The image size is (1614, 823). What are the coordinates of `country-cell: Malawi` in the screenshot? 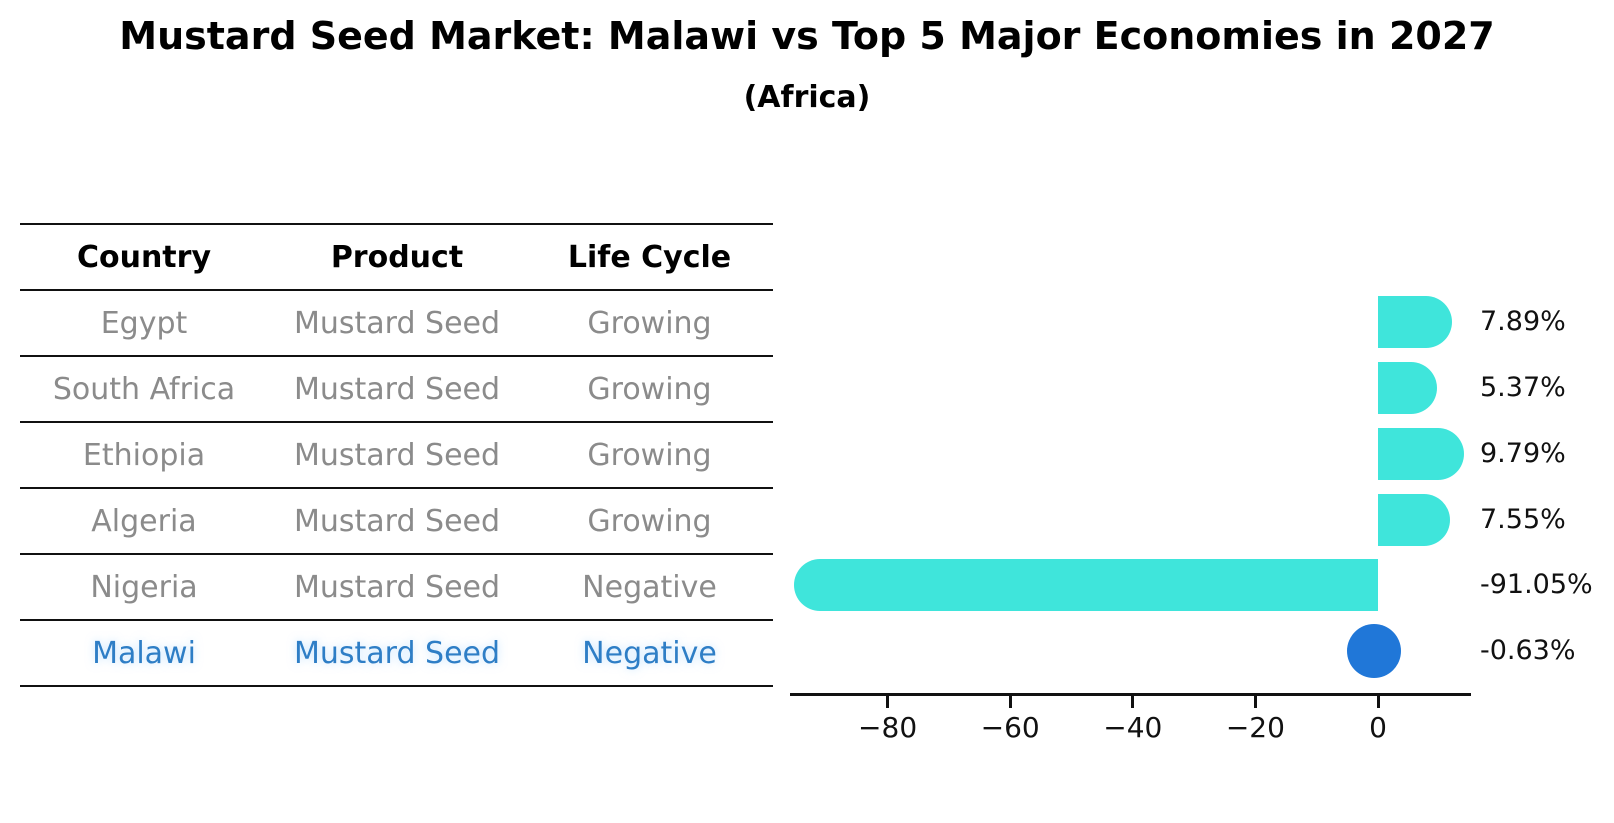 It's located at (144, 653).